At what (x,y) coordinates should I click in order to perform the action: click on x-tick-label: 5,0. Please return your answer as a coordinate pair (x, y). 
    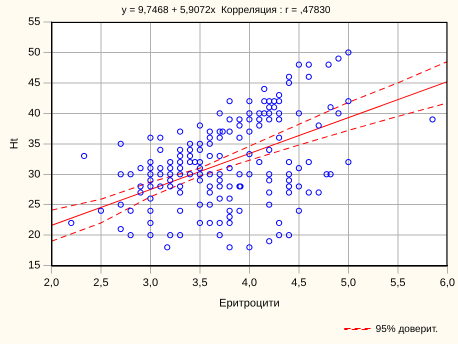
    Looking at the image, I should click on (348, 283).